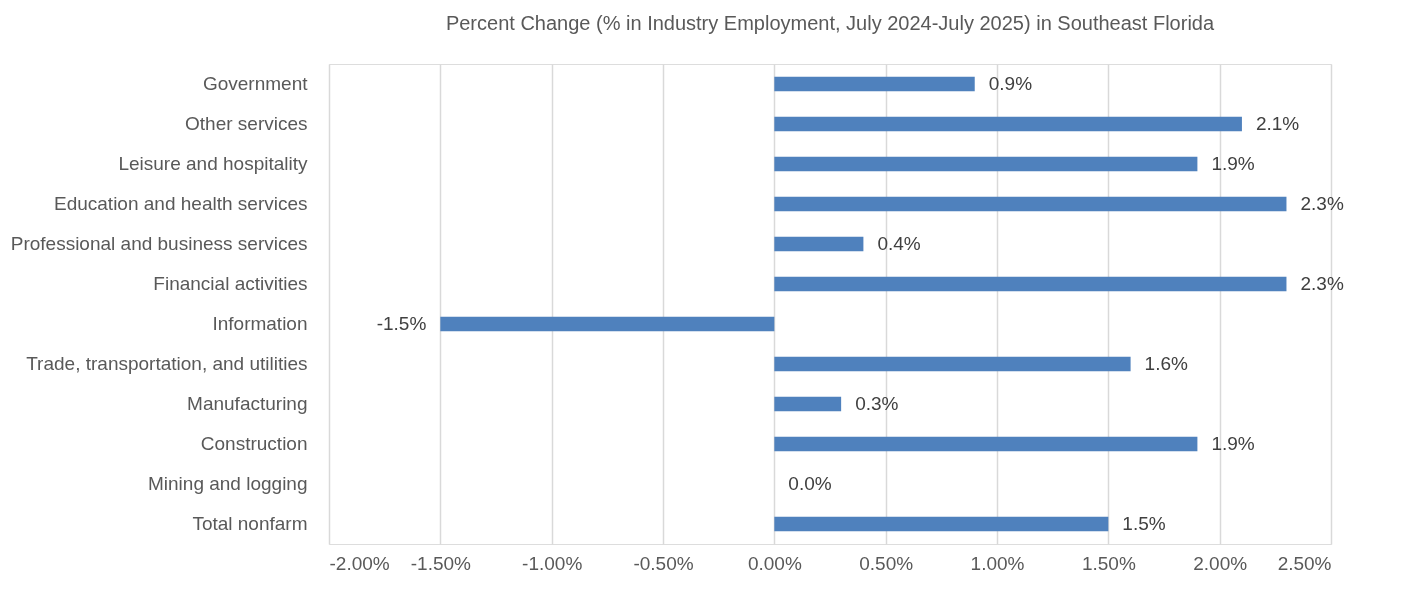  I want to click on x-tick-label: 1.00%, so click(997, 563).